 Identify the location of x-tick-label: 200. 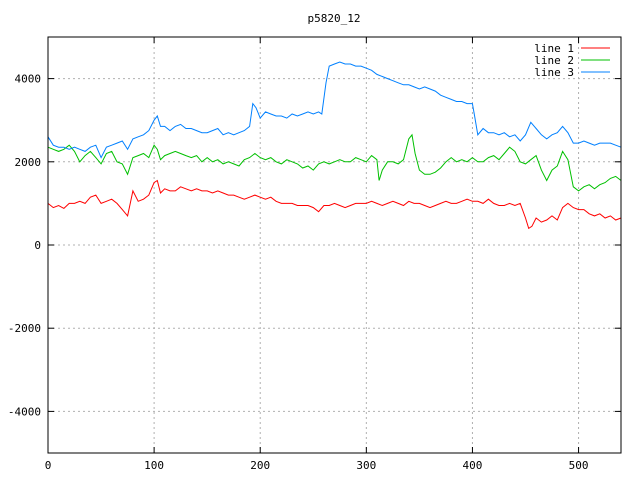
(260, 465).